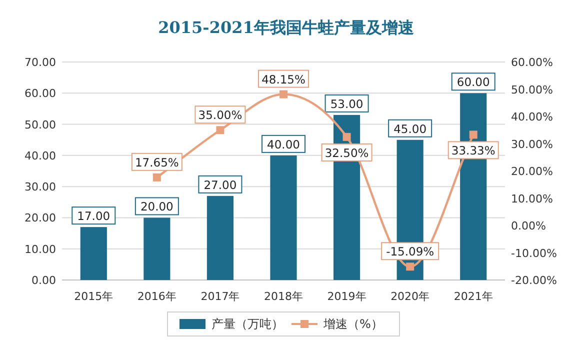  I want to click on data-label: 17.65%, so click(157, 162).